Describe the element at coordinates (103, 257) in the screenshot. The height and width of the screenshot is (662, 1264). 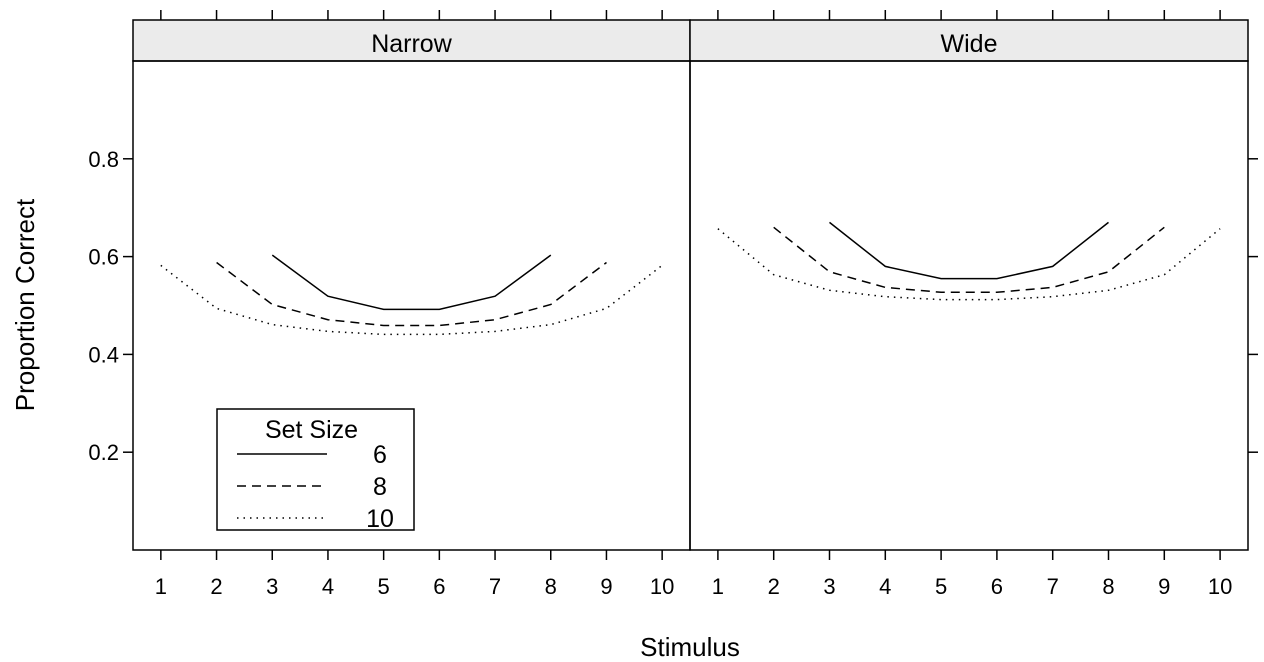
I see `y-tick-label: 0.6` at that location.